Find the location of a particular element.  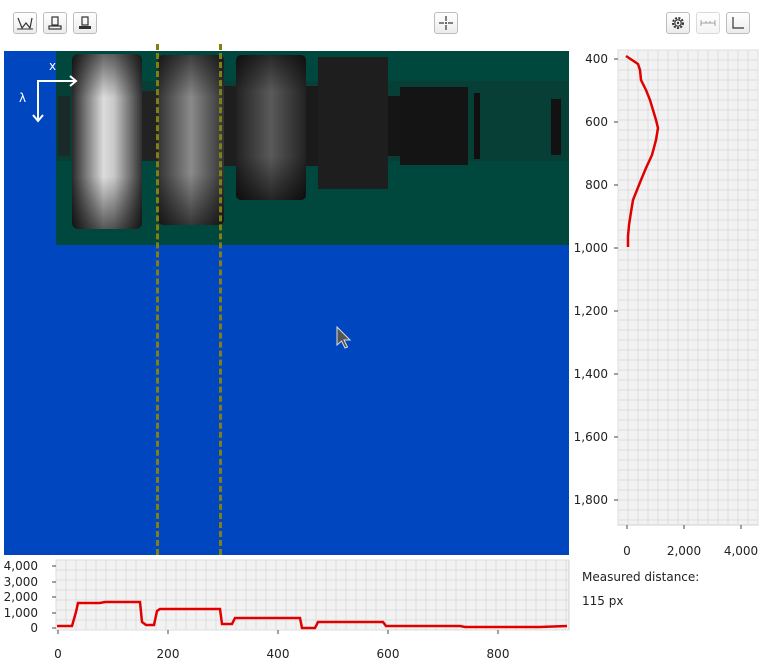

right-profile-x-tick-label: 0 is located at coordinates (627, 551).